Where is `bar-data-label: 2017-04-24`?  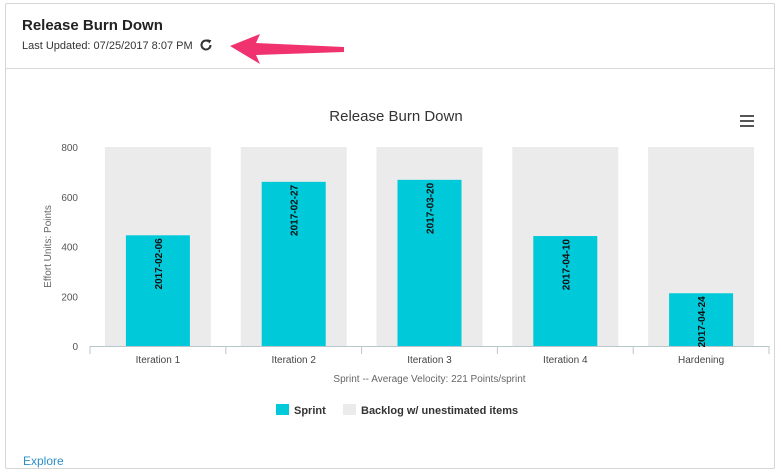 bar-data-label: 2017-04-24 is located at coordinates (702, 322).